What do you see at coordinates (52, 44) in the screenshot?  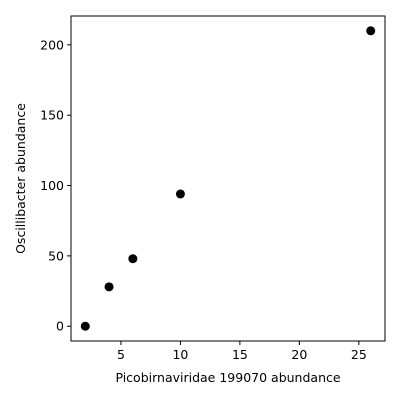 I see `y-tick-label: 200` at bounding box center [52, 44].